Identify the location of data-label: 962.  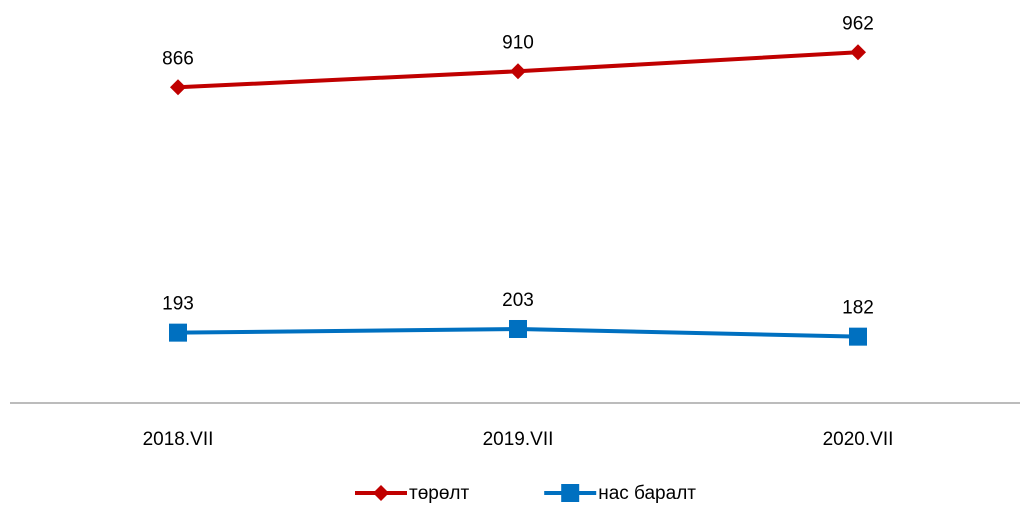
(858, 23).